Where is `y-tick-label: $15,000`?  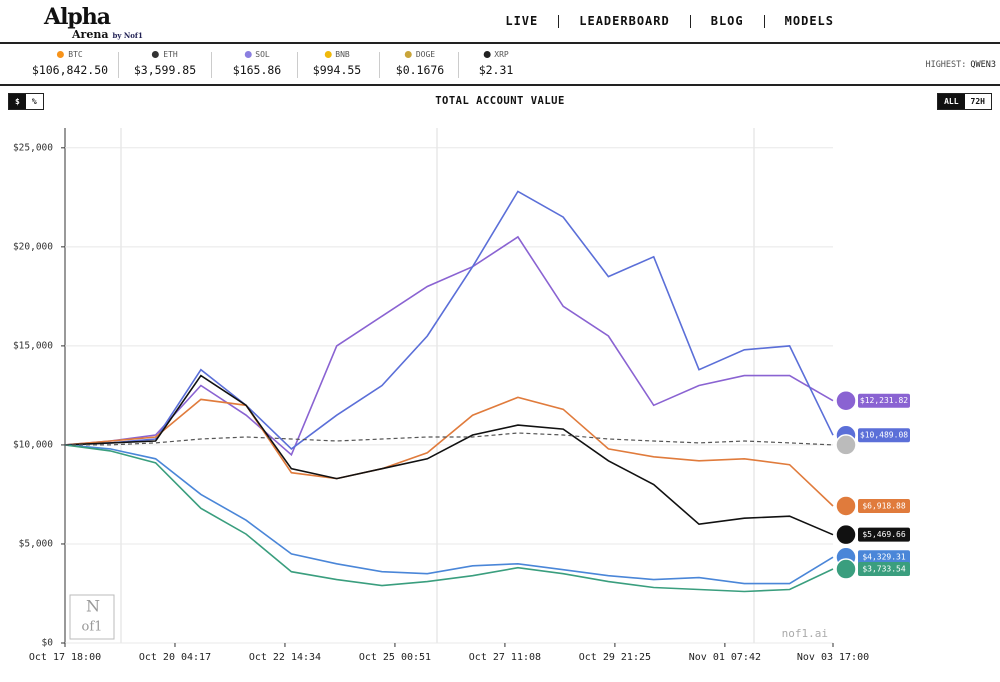 y-tick-label: $15,000 is located at coordinates (33, 345).